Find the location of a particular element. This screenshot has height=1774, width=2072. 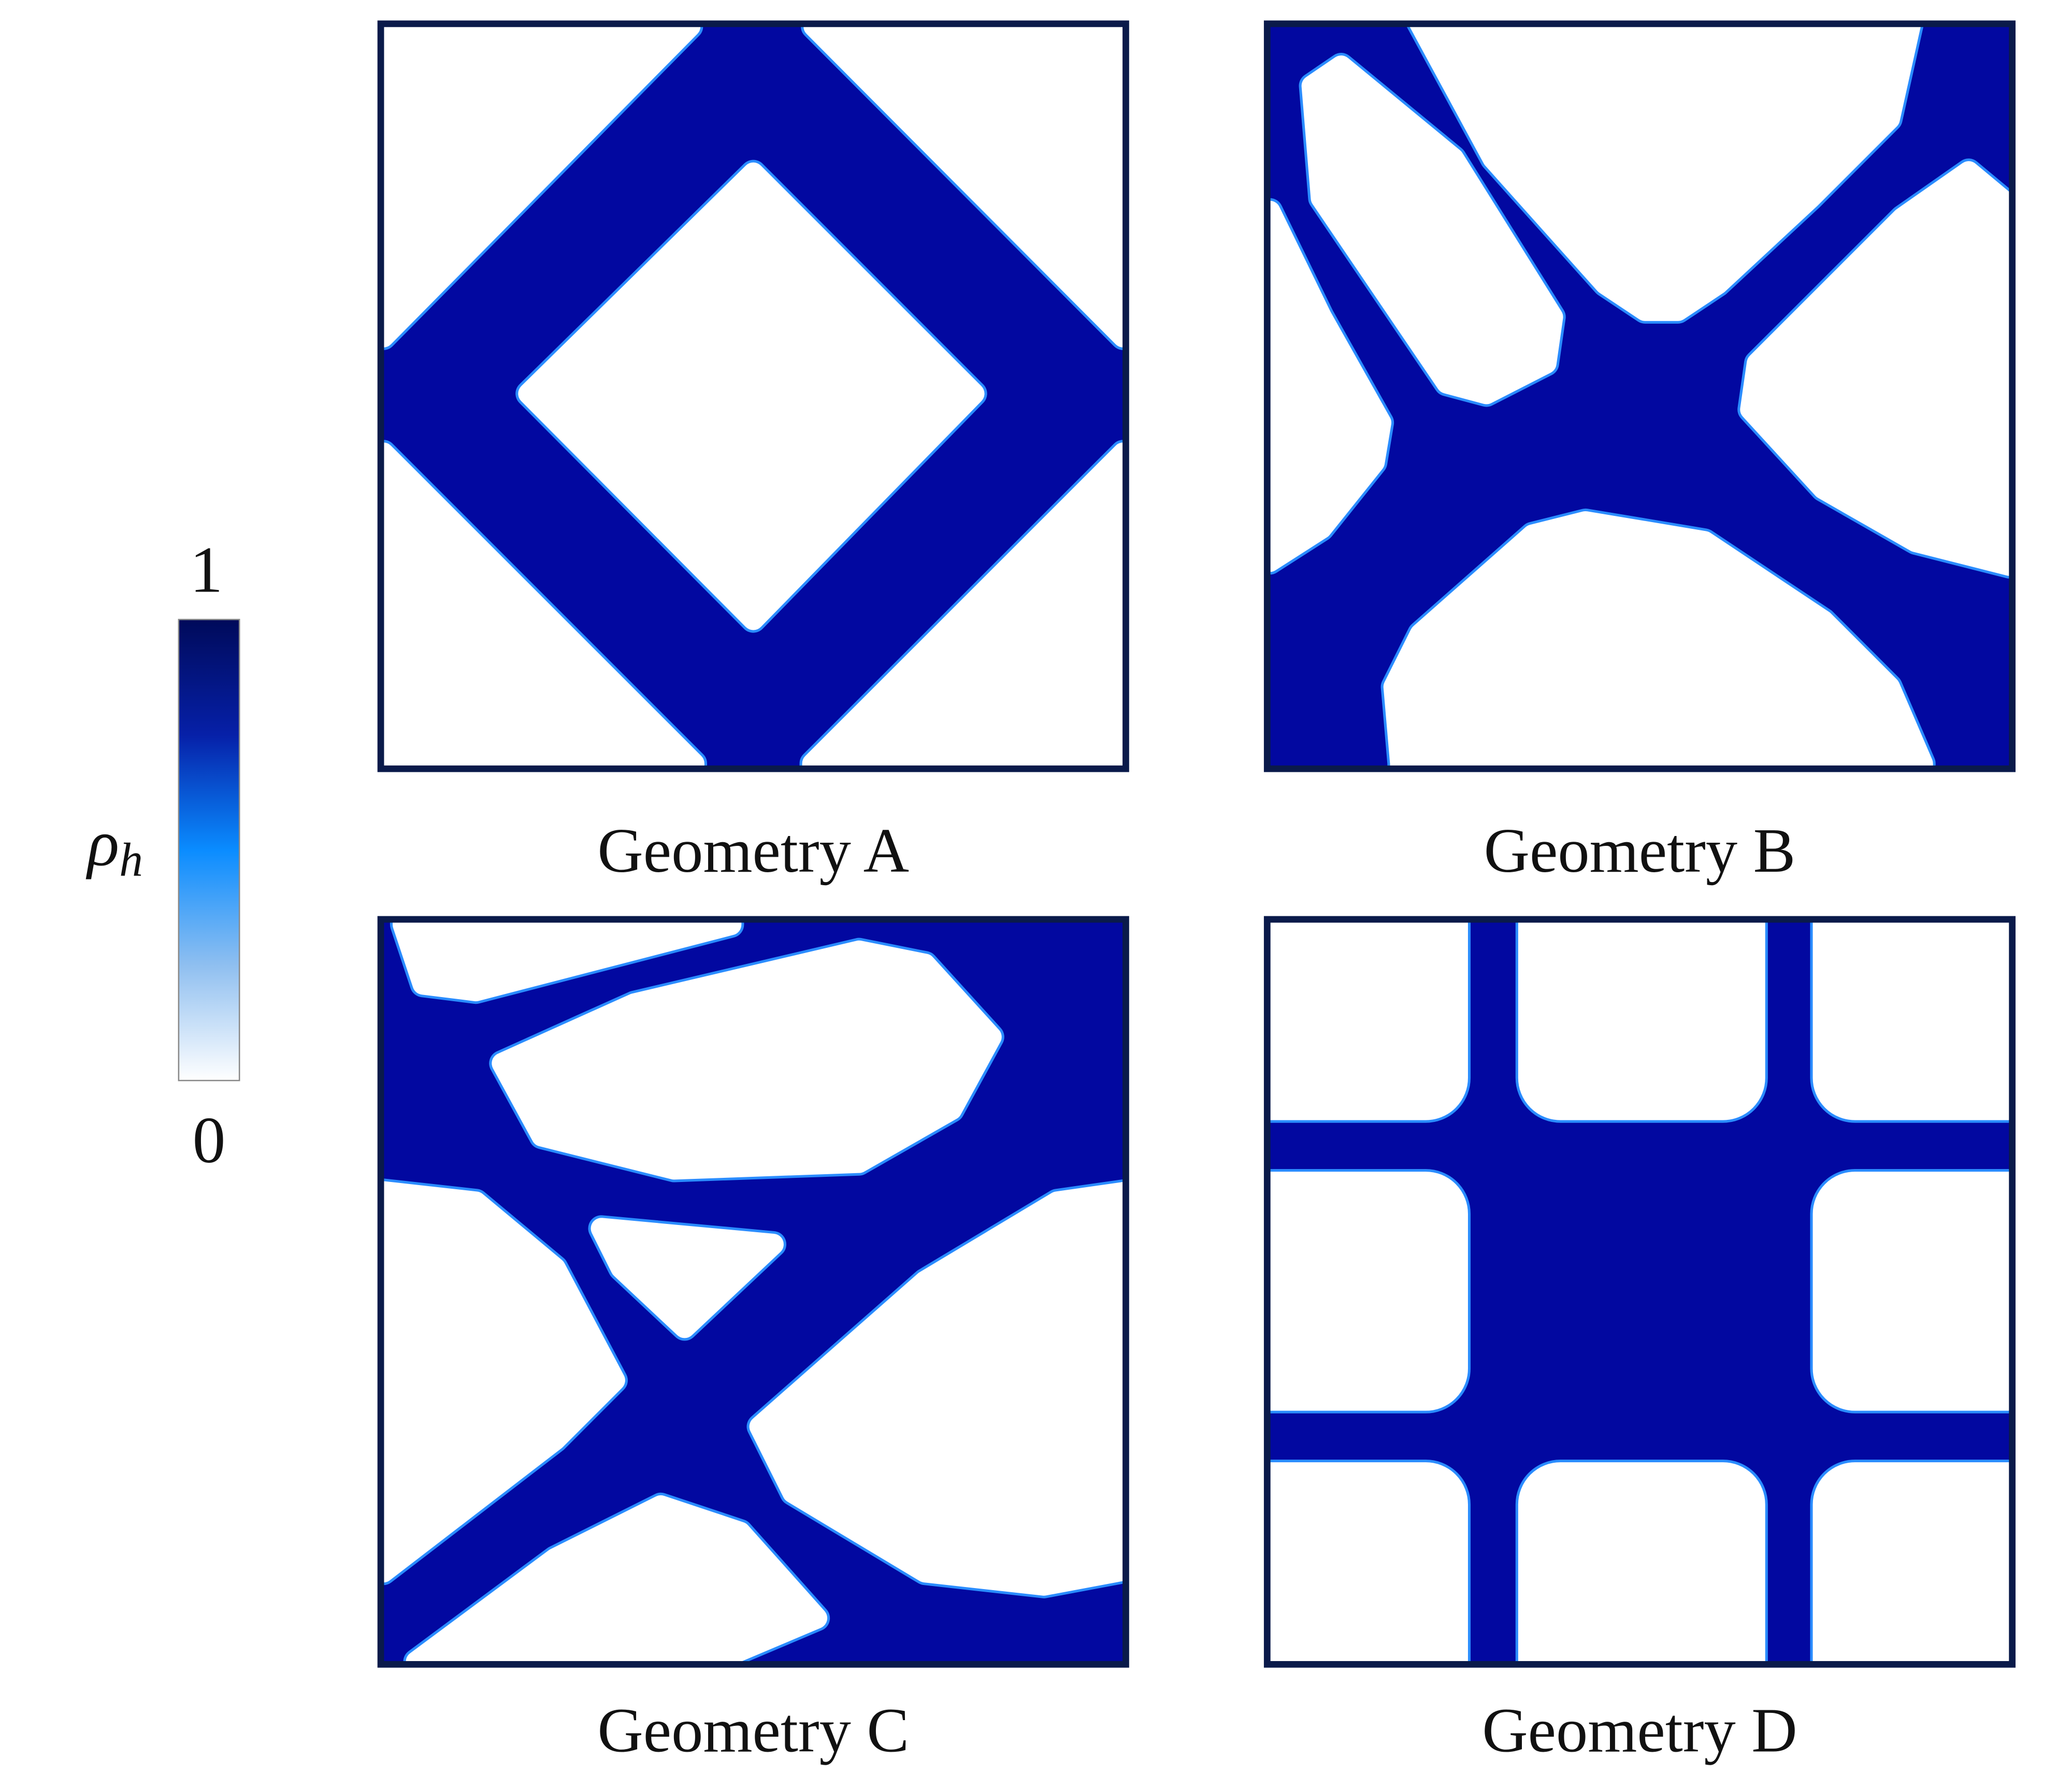

caption: Geometry C is located at coordinates (753, 1731).